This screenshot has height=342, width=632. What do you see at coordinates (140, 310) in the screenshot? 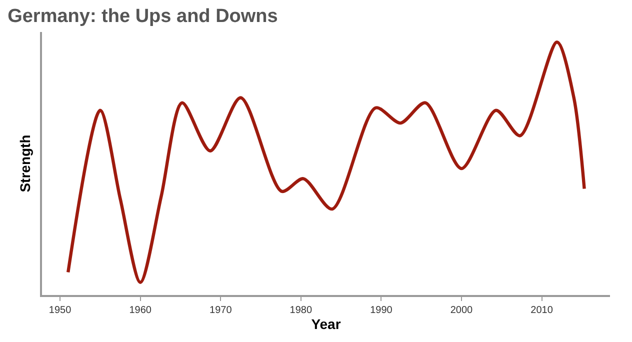
I see `x-tick-label: 1960` at bounding box center [140, 310].